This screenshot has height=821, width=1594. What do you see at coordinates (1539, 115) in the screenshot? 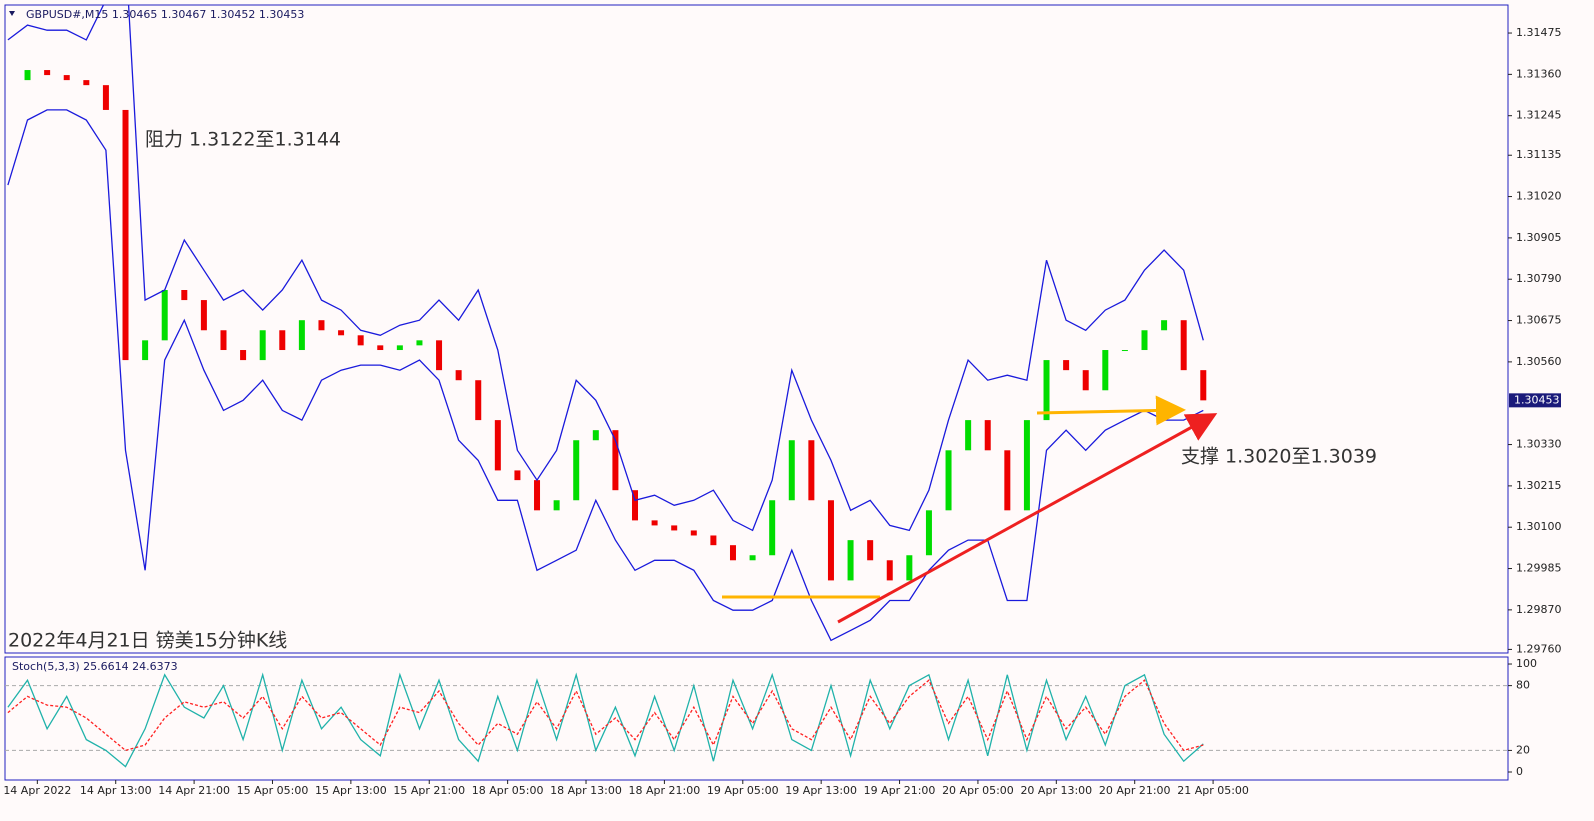
I see `y-tick-label: 1.31245` at bounding box center [1539, 115].